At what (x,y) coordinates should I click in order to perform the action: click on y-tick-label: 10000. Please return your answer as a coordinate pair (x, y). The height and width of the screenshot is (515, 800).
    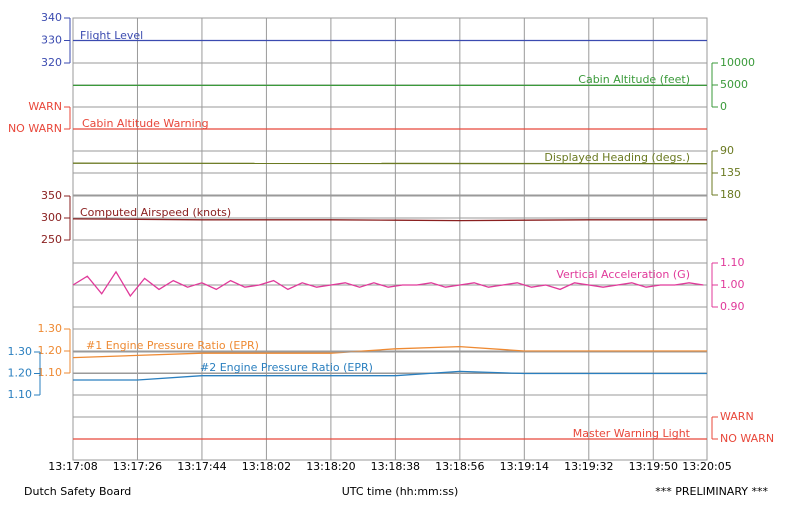
    Looking at the image, I should click on (737, 62).